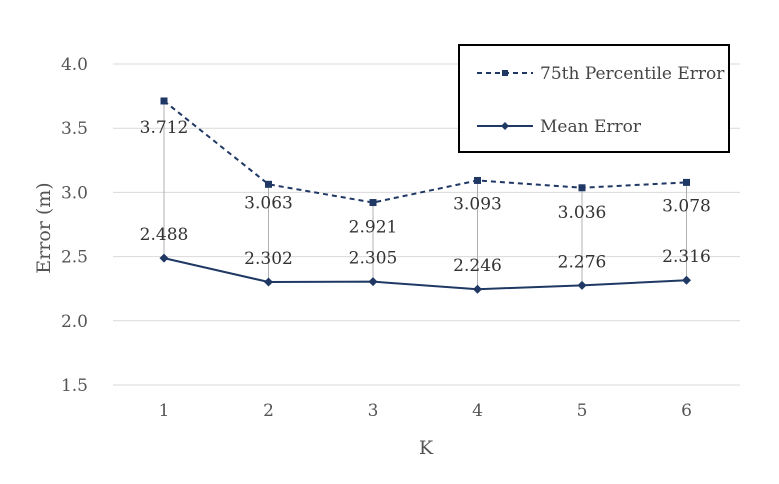 Image resolution: width=779 pixels, height=484 pixels. What do you see at coordinates (582, 213) in the screenshot?
I see `data-label-75th-percentile: 3.036` at bounding box center [582, 213].